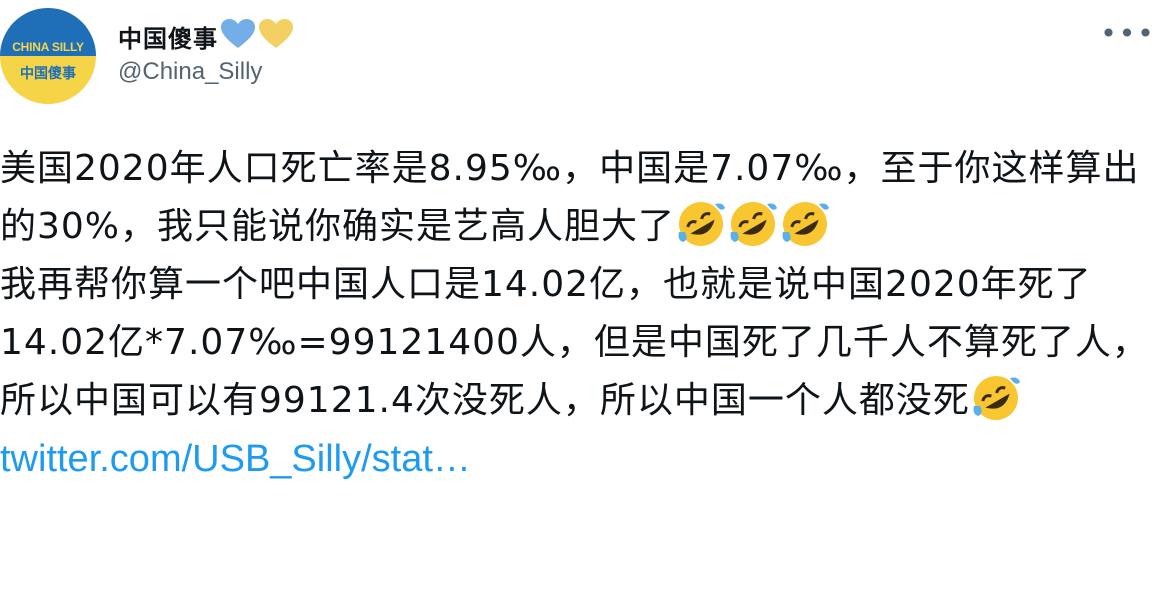 The width and height of the screenshot is (1160, 590). What do you see at coordinates (48, 74) in the screenshot?
I see `avatar-text-chinese: 中国傻事` at bounding box center [48, 74].